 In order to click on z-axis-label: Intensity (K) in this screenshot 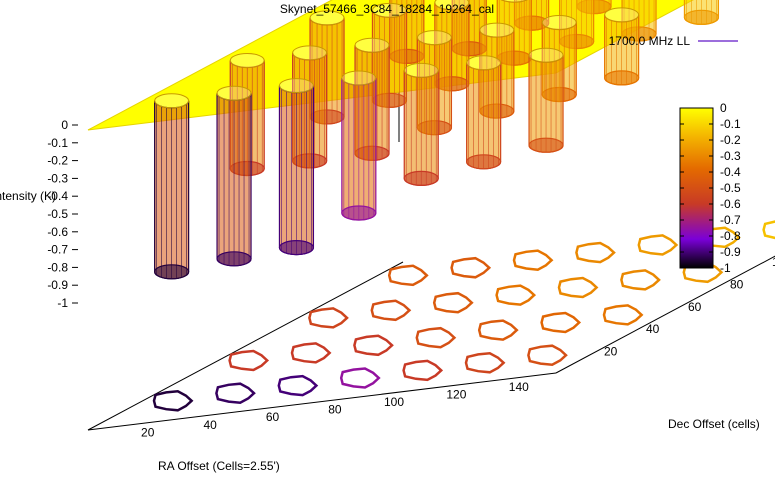, I will do `click(28, 196)`.